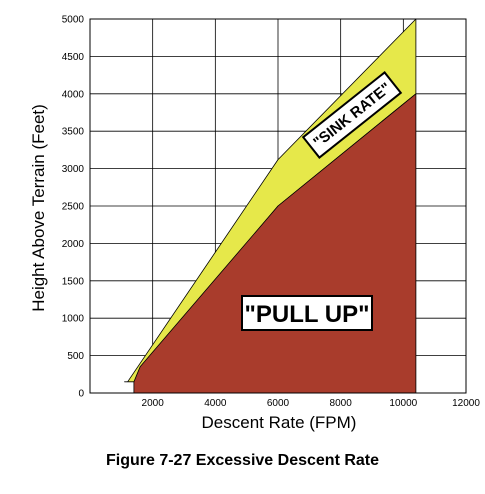  Describe the element at coordinates (38, 208) in the screenshot. I see `y-axis-title: Height Above Terrain (Feet)` at that location.